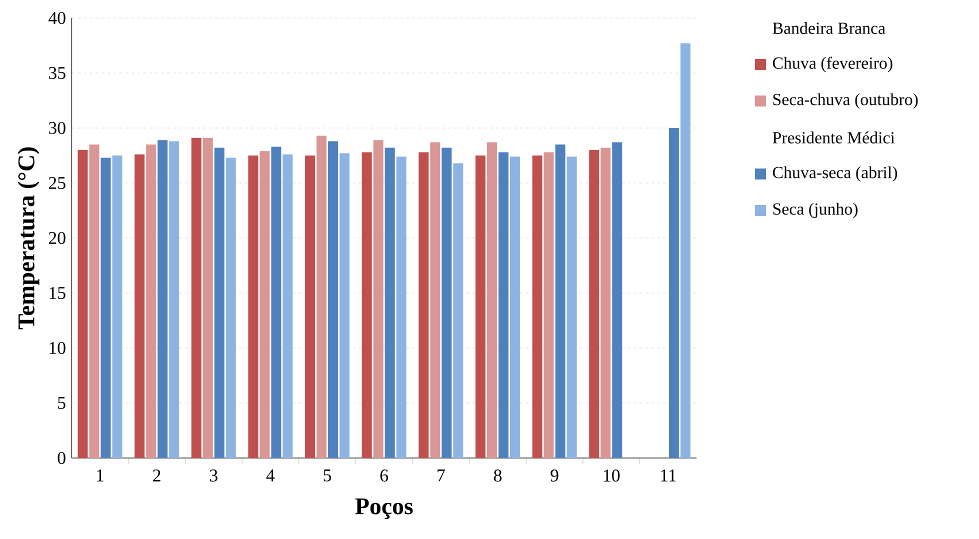 This screenshot has width=979, height=539. I want to click on x-tick-label: 4, so click(270, 476).